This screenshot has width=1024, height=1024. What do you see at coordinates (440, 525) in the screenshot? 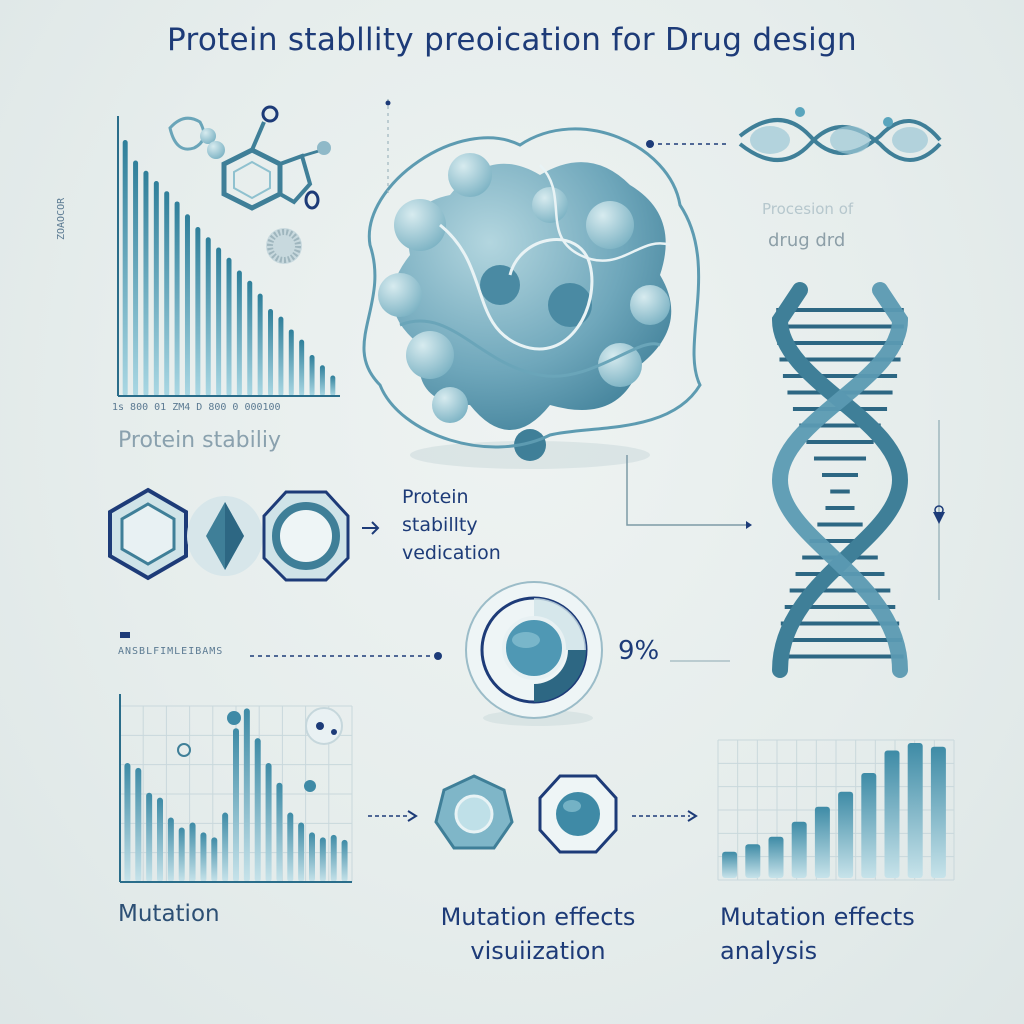
I see `psv-line-2: stabillty` at bounding box center [440, 525].